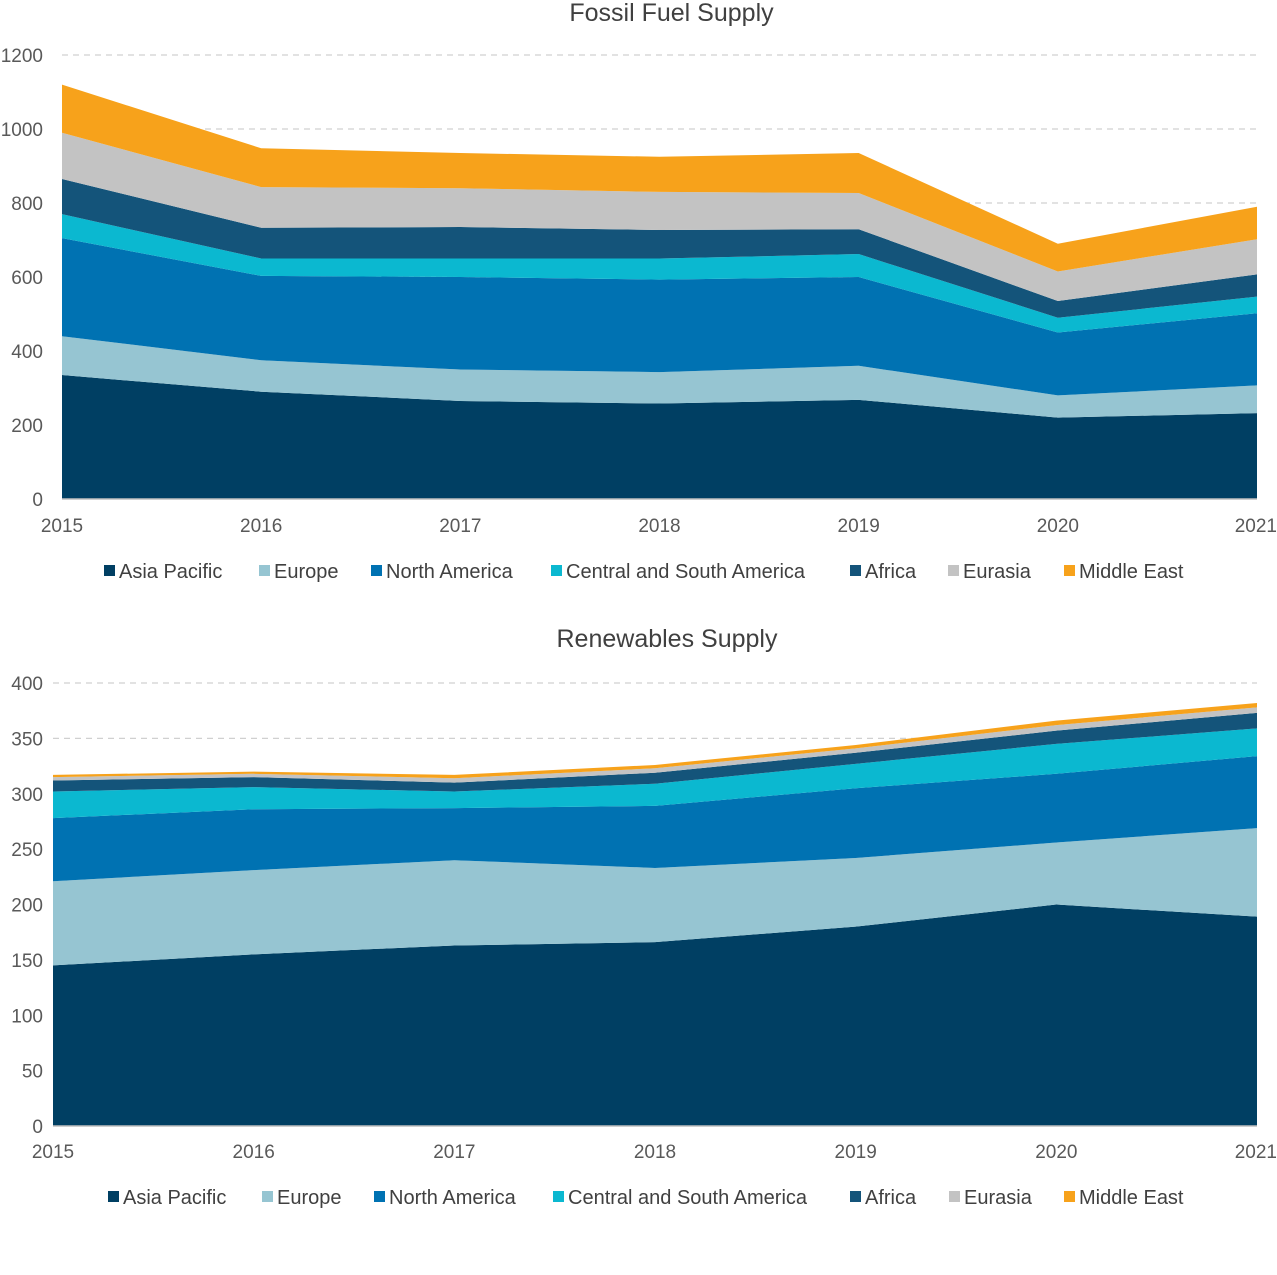 The image size is (1277, 1275). What do you see at coordinates (32, 1072) in the screenshot?
I see `y-tick-label: 50` at bounding box center [32, 1072].